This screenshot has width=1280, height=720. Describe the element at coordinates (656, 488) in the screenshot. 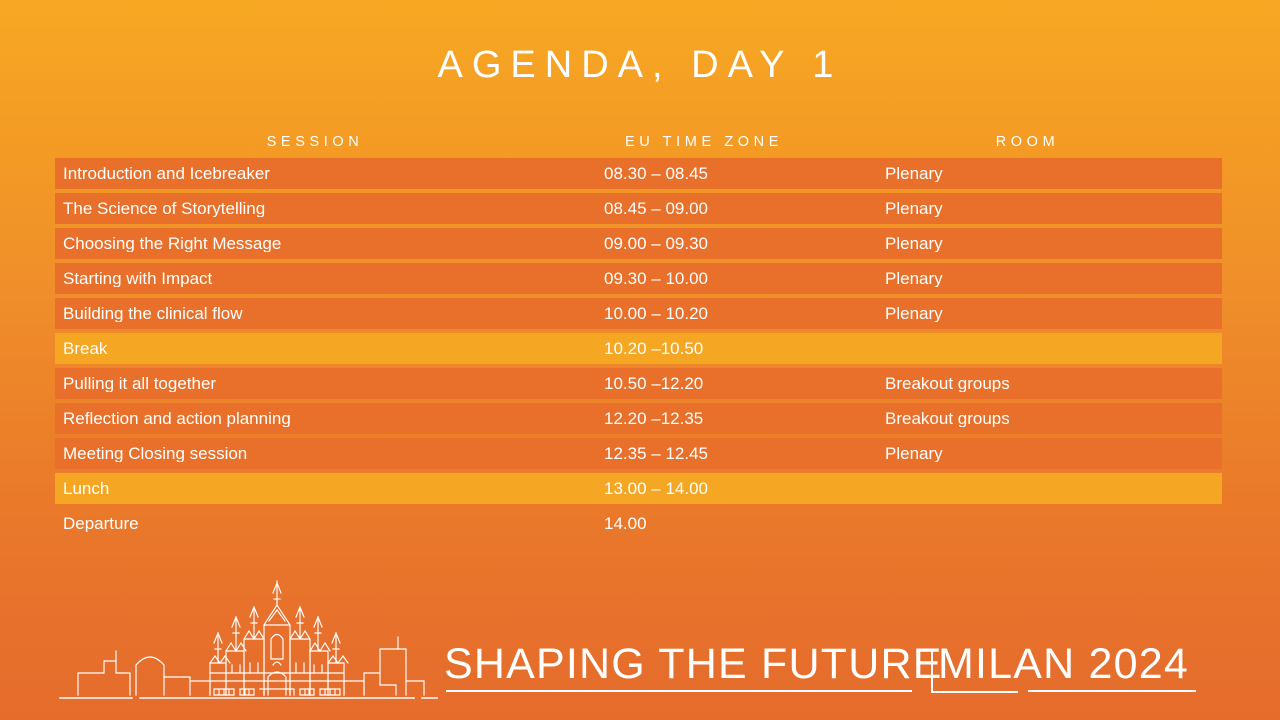

I see `cell-time: 13.00 – 14.00` at that location.